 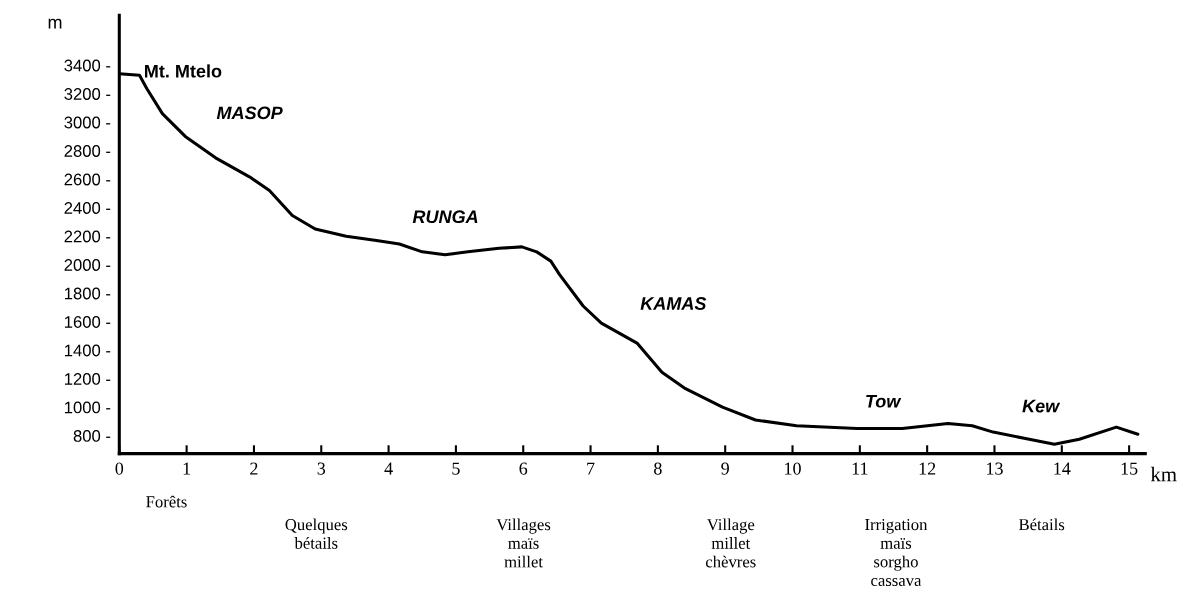 I want to click on annotation: RUNGA, so click(x=445, y=217).